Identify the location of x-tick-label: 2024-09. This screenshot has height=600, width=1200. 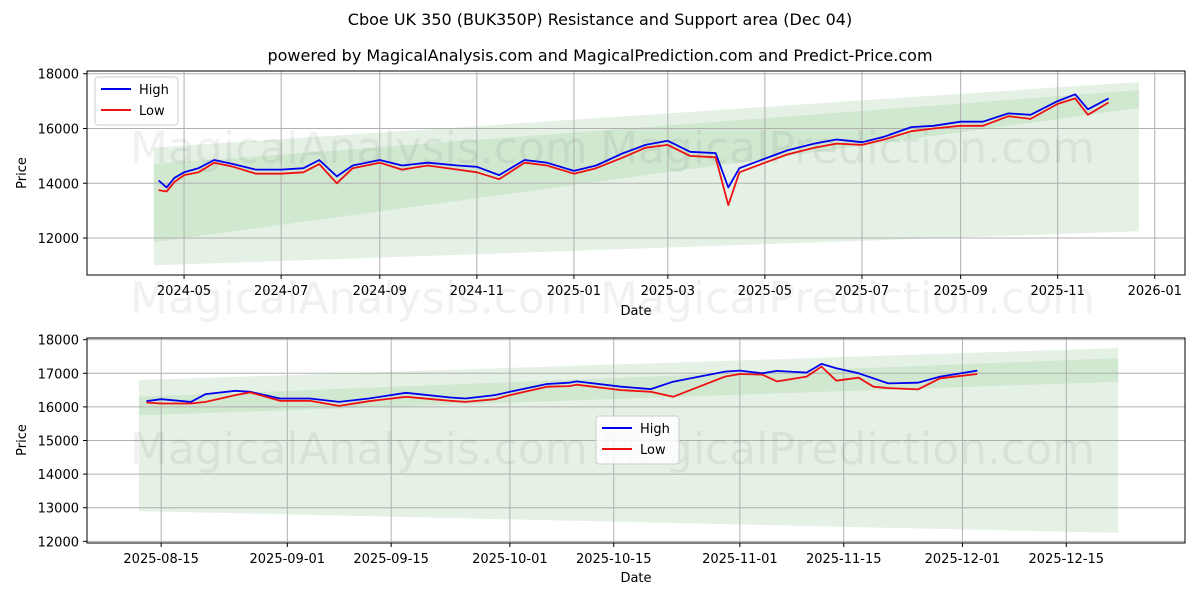
(380, 291).